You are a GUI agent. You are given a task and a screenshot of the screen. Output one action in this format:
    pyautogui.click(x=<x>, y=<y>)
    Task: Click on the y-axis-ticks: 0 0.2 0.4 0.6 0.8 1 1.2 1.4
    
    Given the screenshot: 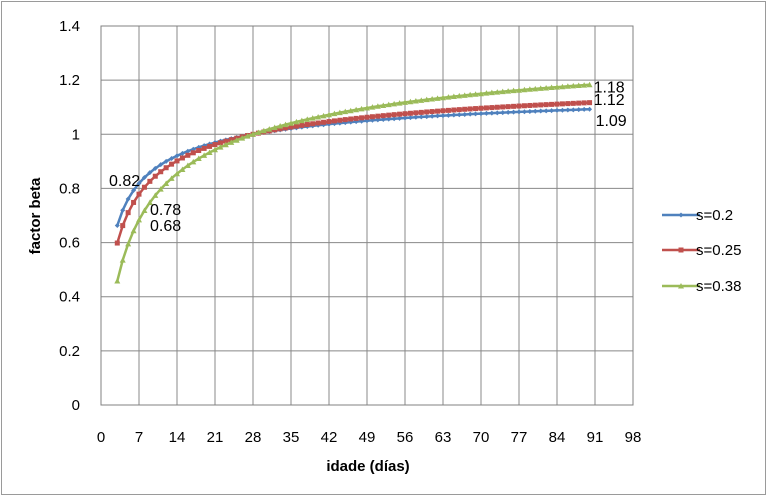 What is the action you would take?
    pyautogui.click(x=69, y=216)
    